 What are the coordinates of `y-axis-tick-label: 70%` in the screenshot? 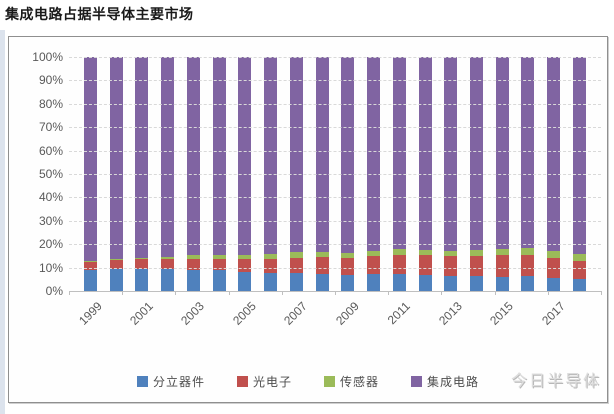 It's located at (50, 127).